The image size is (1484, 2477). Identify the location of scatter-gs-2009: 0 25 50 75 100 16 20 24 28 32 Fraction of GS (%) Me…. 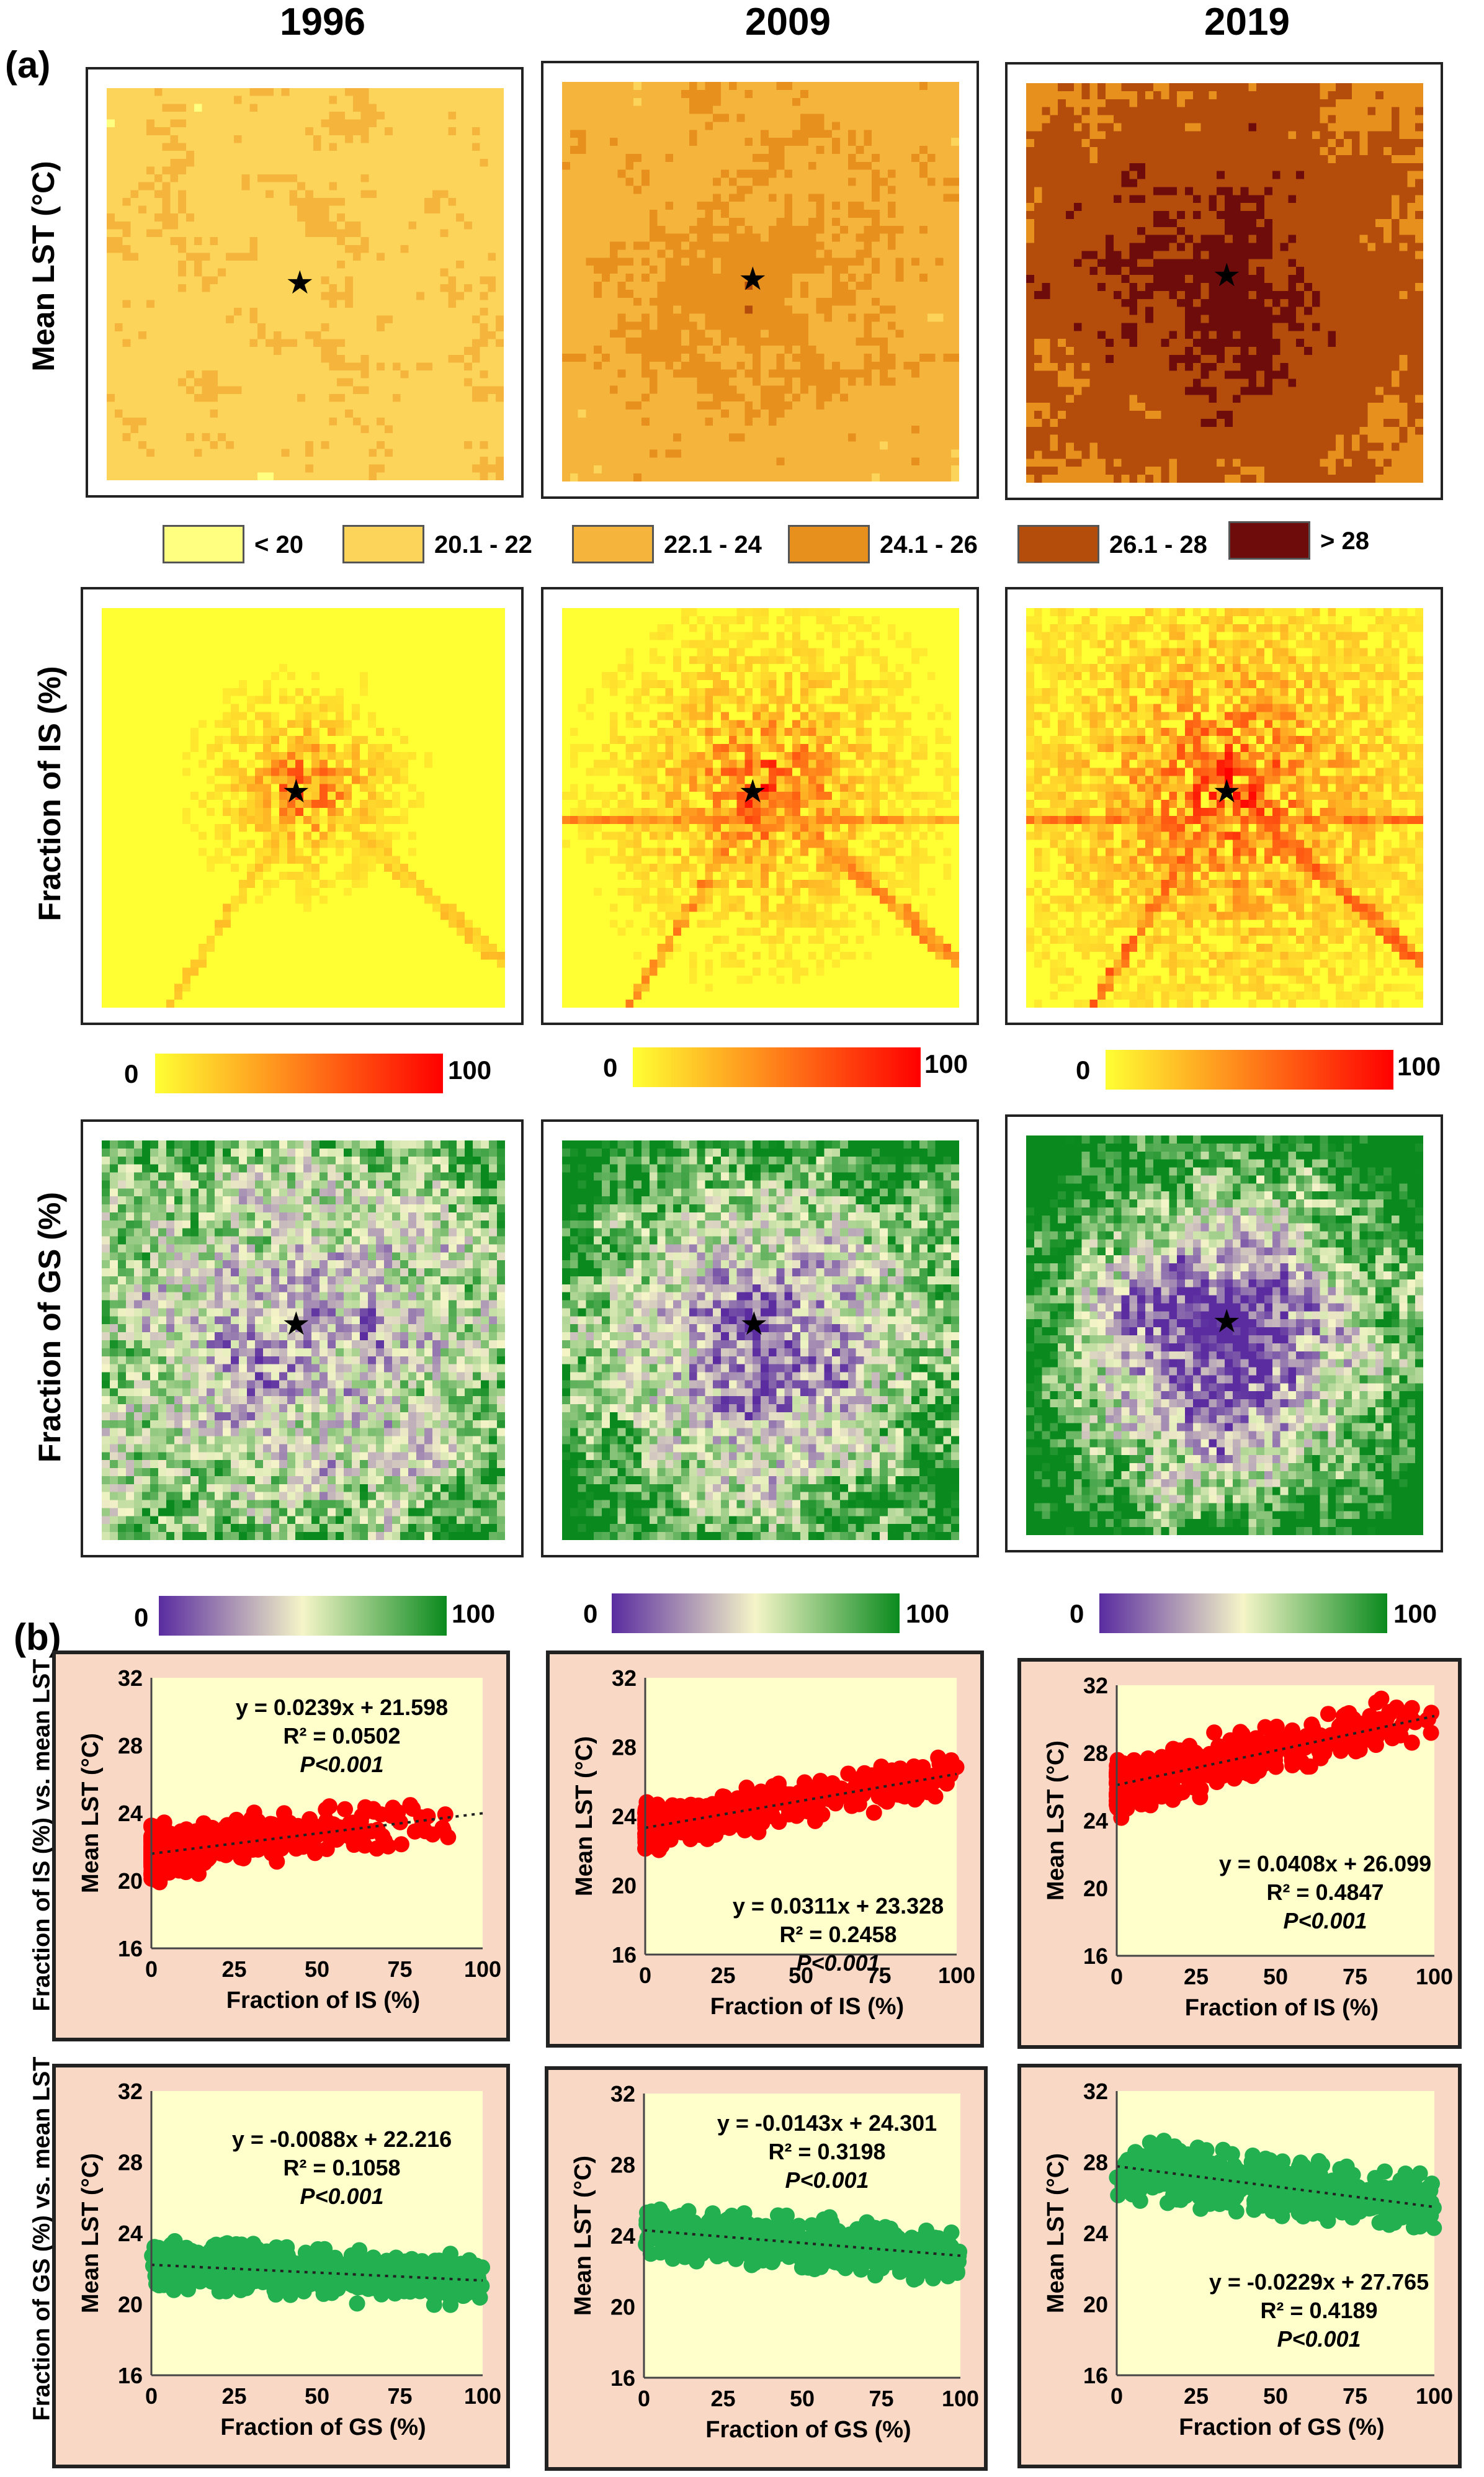
(766, 2268).